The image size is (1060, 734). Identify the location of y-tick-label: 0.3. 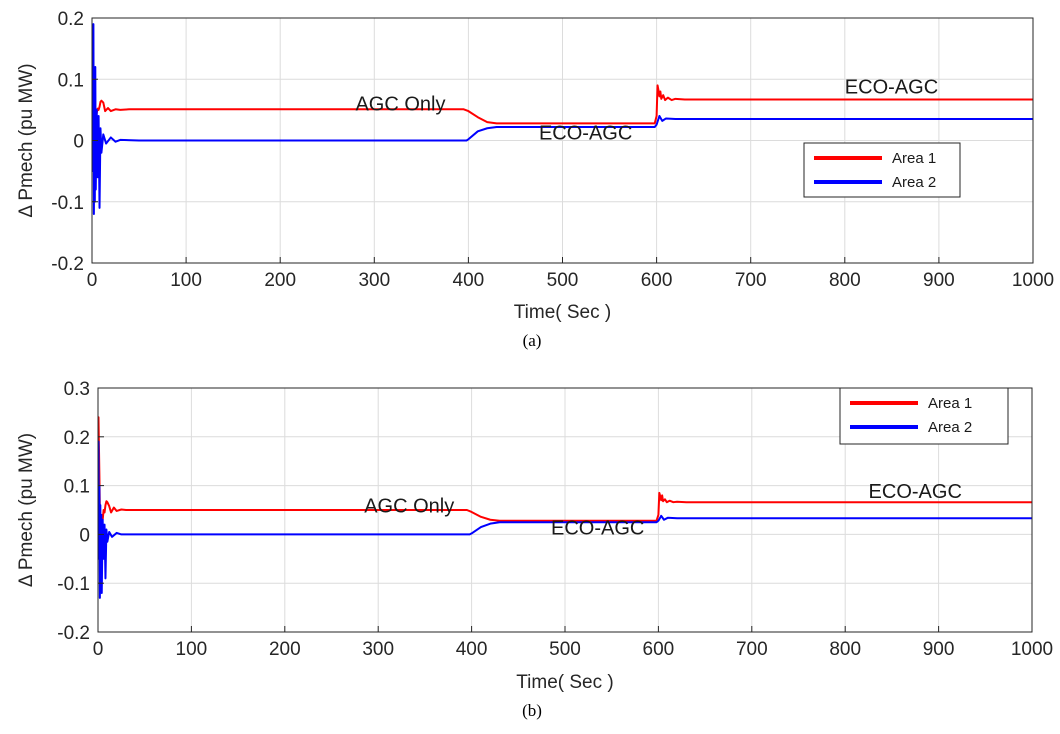
(77, 389).